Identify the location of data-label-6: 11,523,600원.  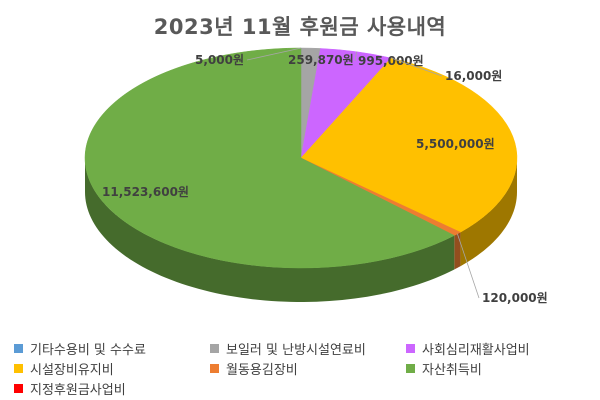
(145, 192).